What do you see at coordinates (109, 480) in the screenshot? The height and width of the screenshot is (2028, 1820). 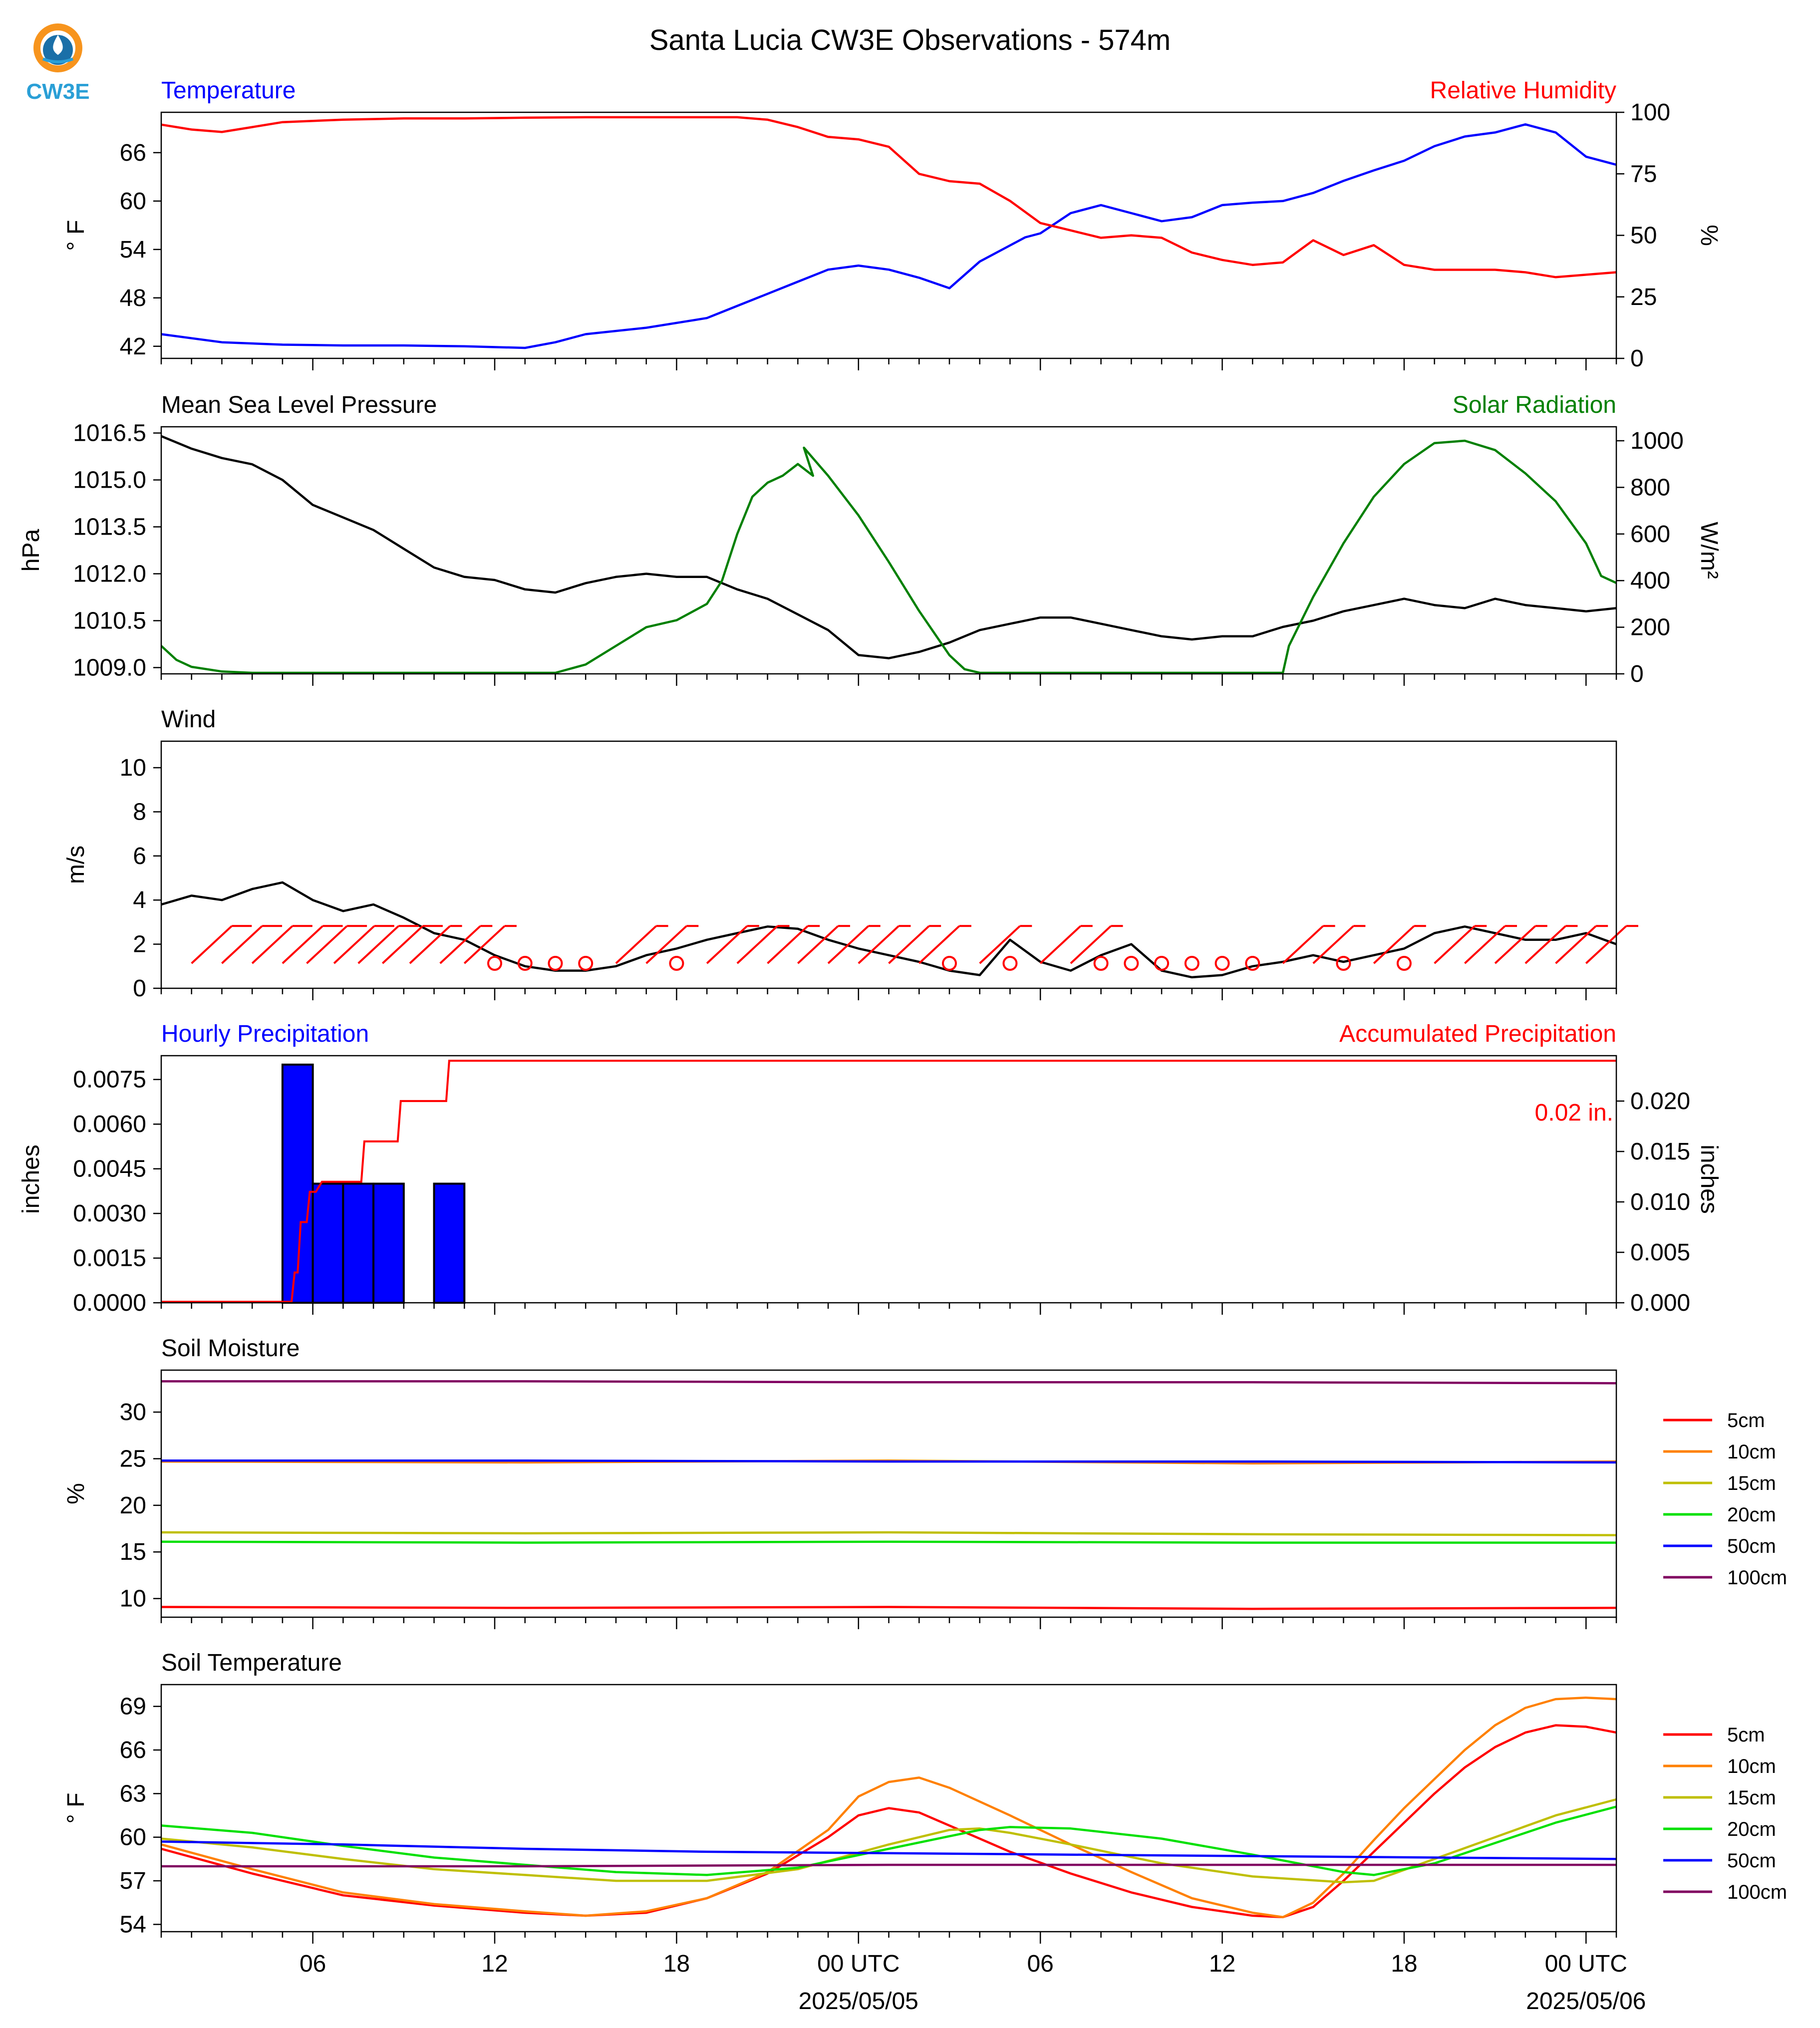 I see `y-tick-label: 1015.0` at bounding box center [109, 480].